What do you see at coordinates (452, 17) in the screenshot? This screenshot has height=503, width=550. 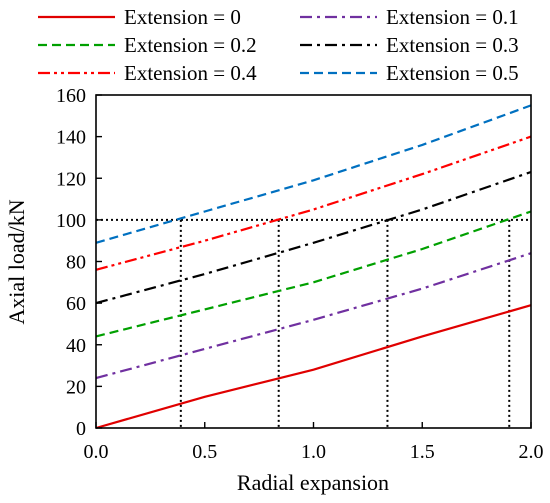 I see `legend-label-1: Extension = 0.1` at bounding box center [452, 17].